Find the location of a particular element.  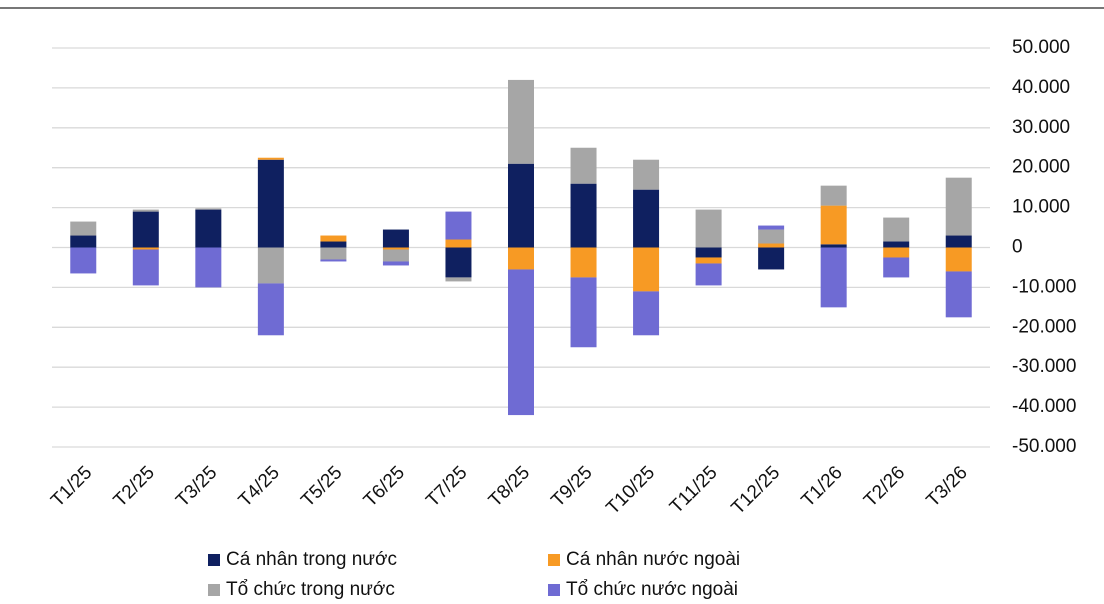

x-tick-label: T1/25 is located at coordinates (71, 486).